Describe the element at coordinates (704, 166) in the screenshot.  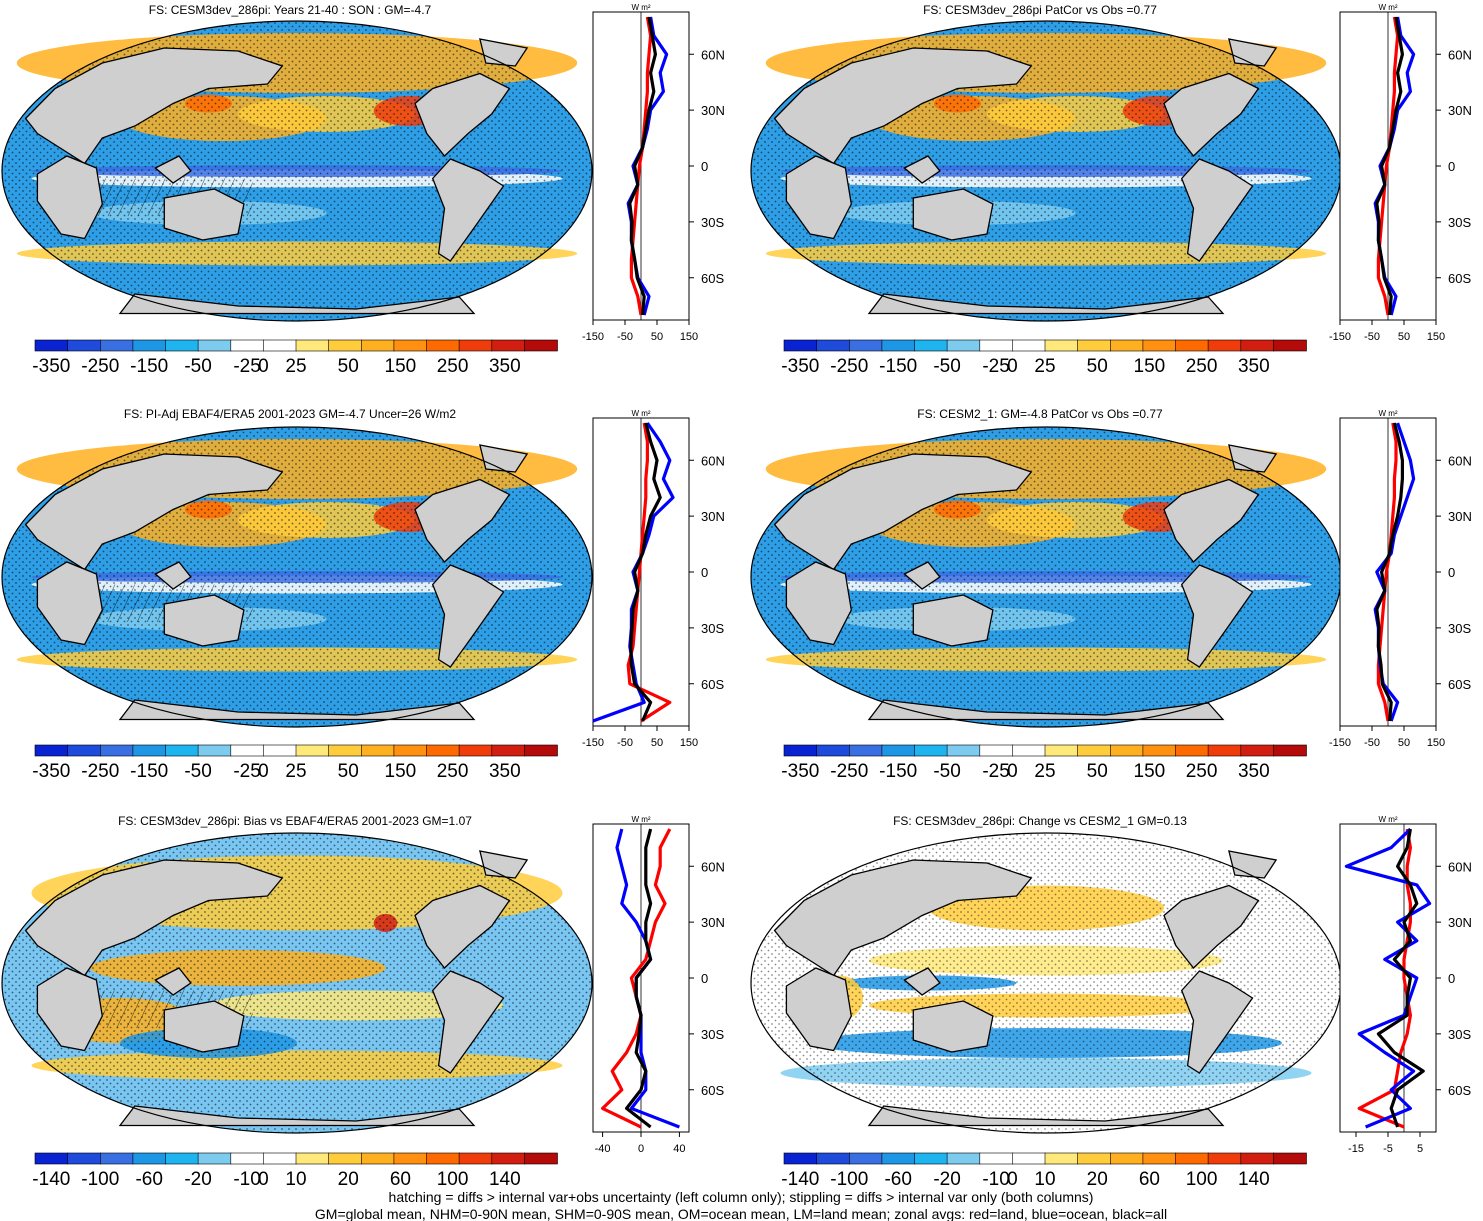
I see `lat-tick-label: 0` at that location.